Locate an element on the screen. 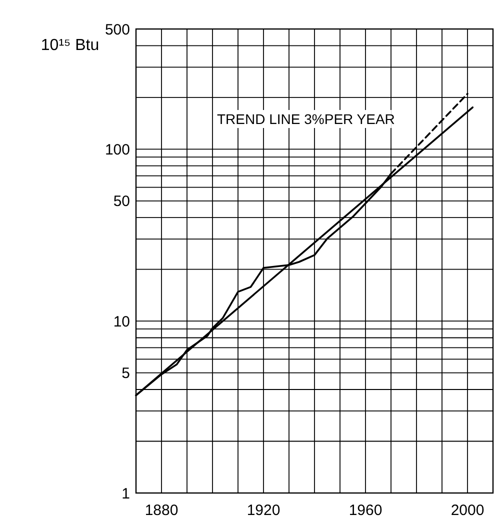 This screenshot has height=527, width=504. y-tick-label: 50 is located at coordinates (121, 201).